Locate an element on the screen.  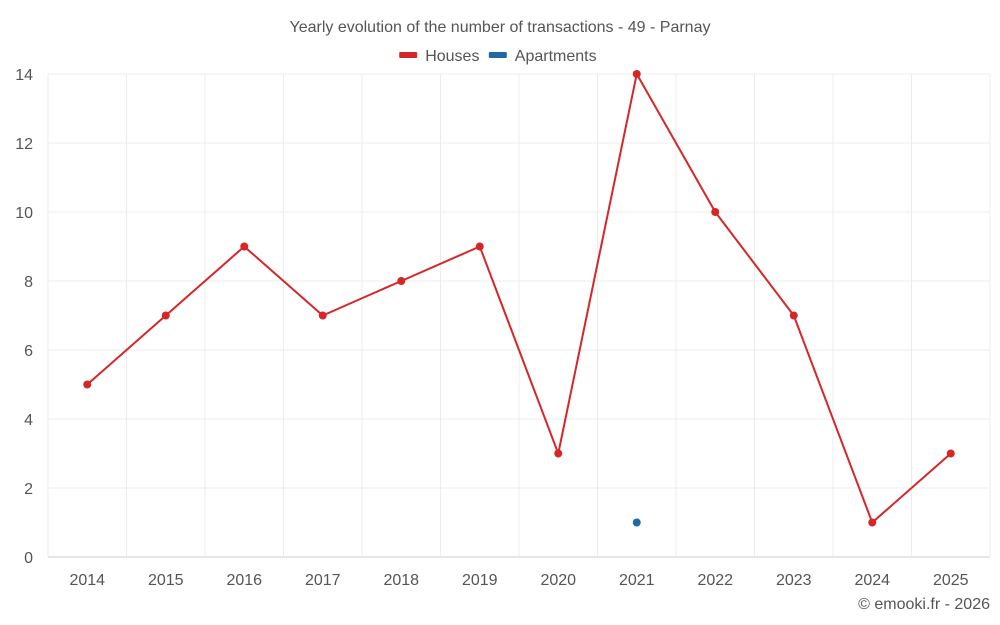
x-tick-label: 2016 is located at coordinates (244, 580).